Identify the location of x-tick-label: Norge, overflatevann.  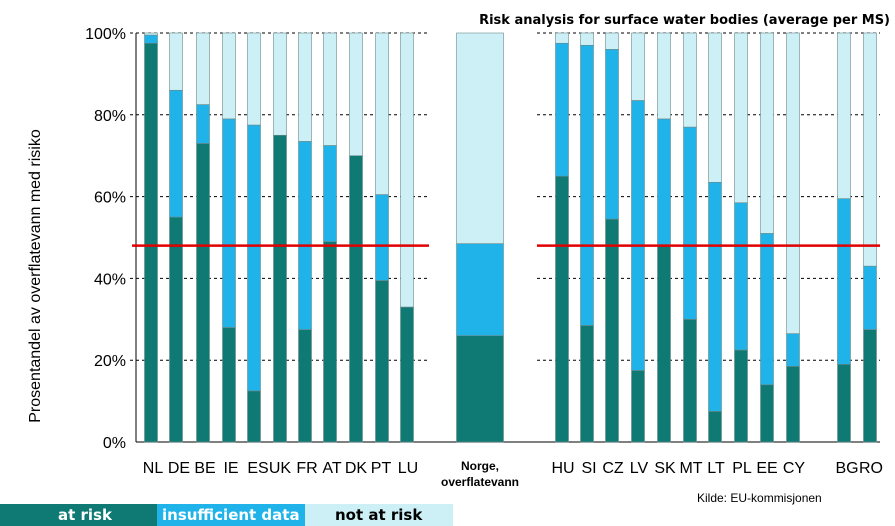
(480, 474).